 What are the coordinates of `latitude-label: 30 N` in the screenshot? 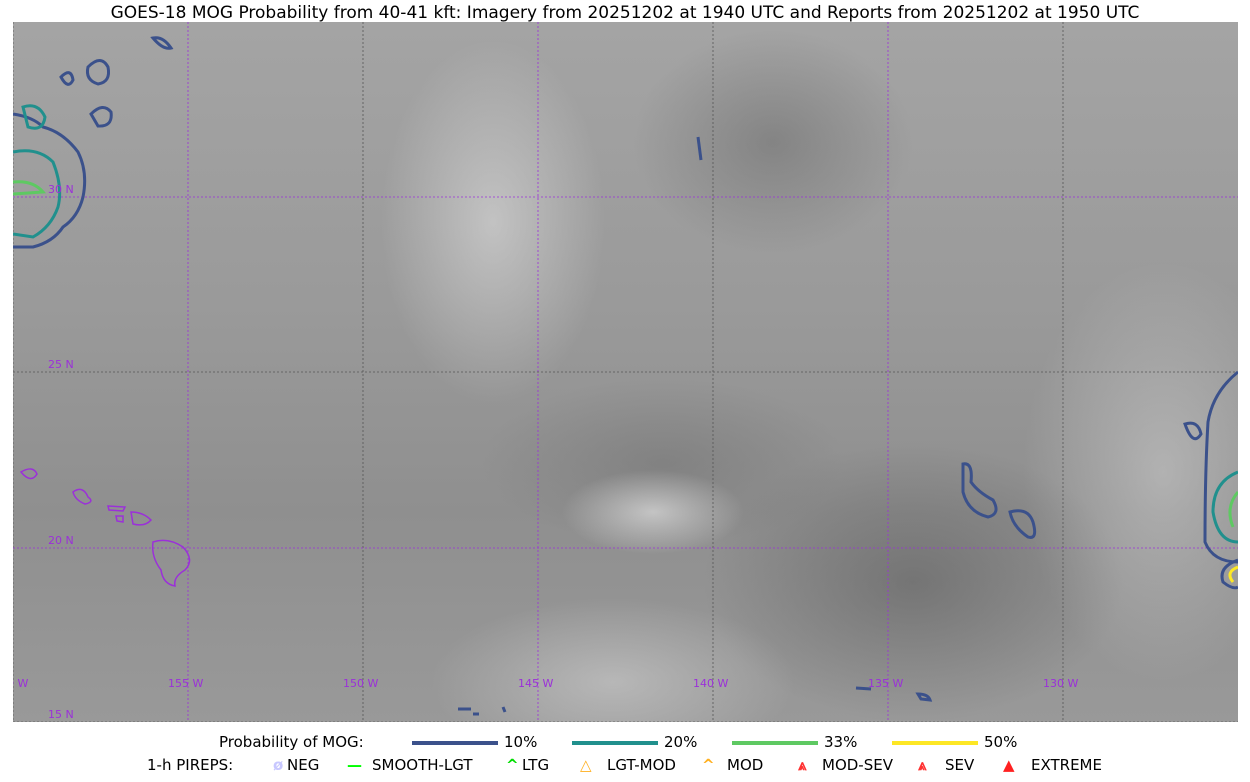 It's located at (61, 189).